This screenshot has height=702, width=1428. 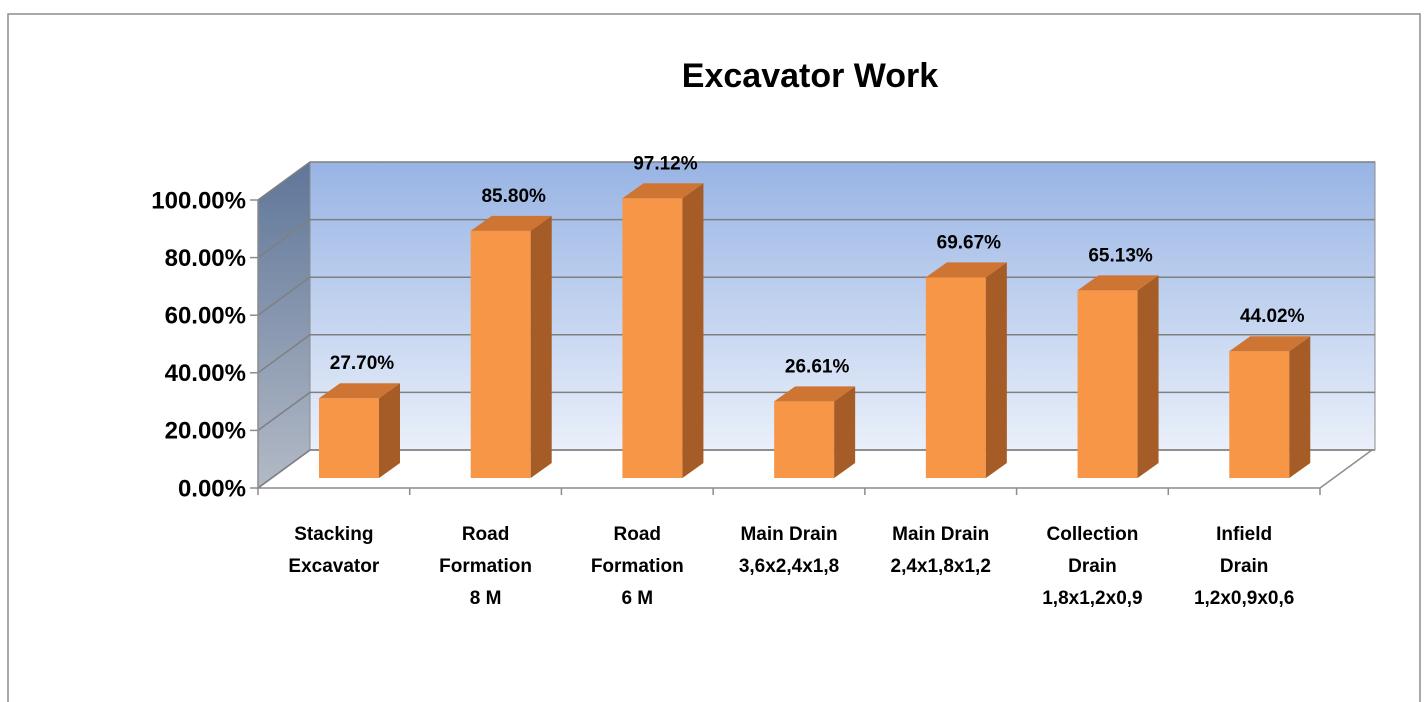 What do you see at coordinates (969, 242) in the screenshot?
I see `value-label: 69.67%` at bounding box center [969, 242].